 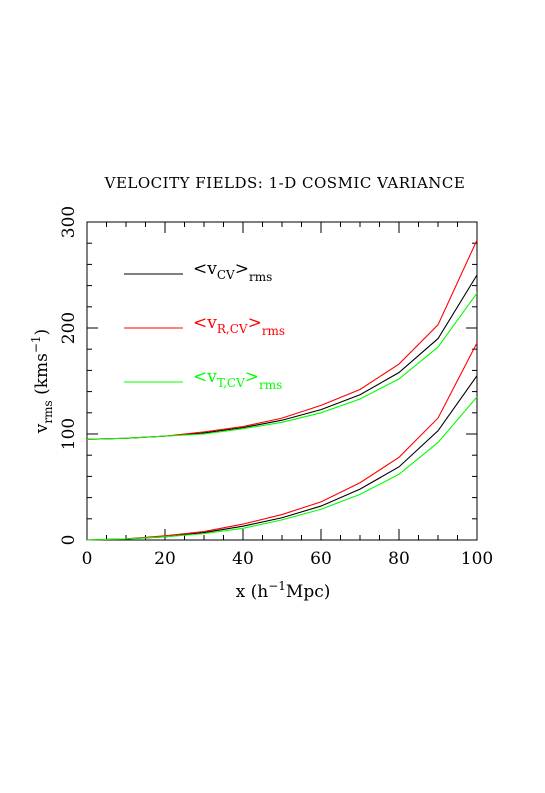 I want to click on legend-label-sub: R,CV, so click(x=232, y=329).